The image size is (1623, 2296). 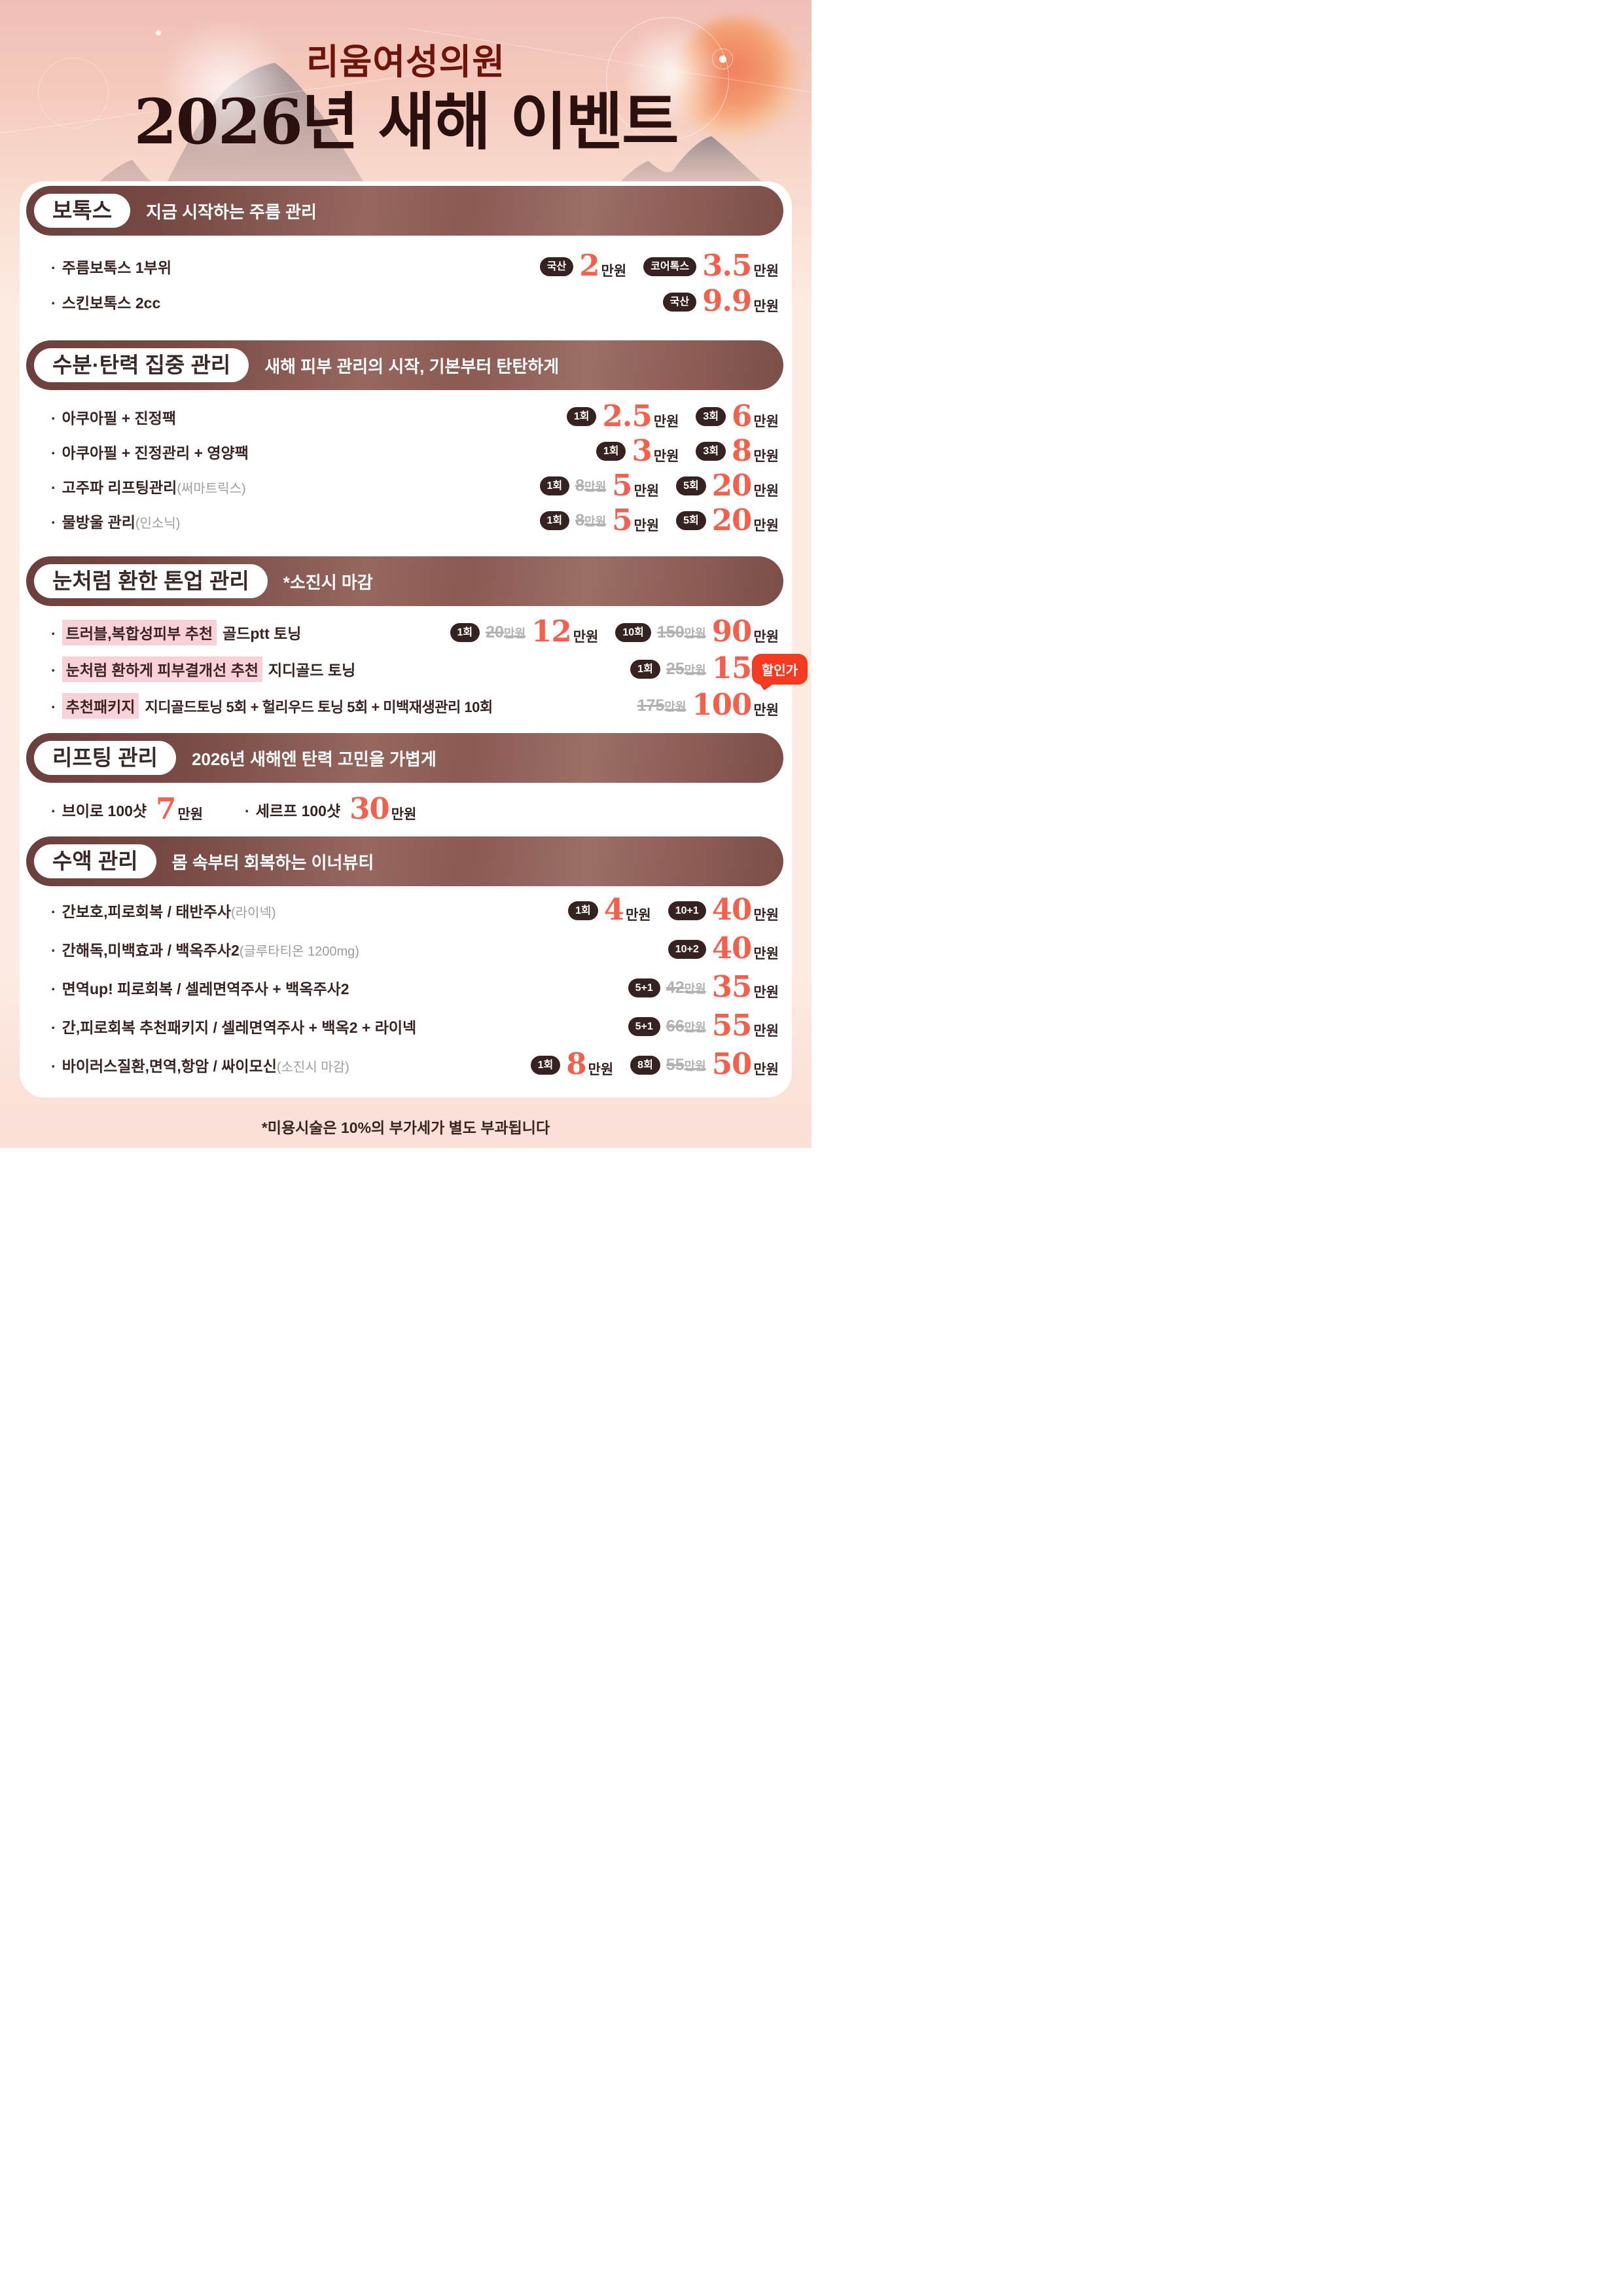 I want to click on price: 90 만원, so click(x=745, y=631).